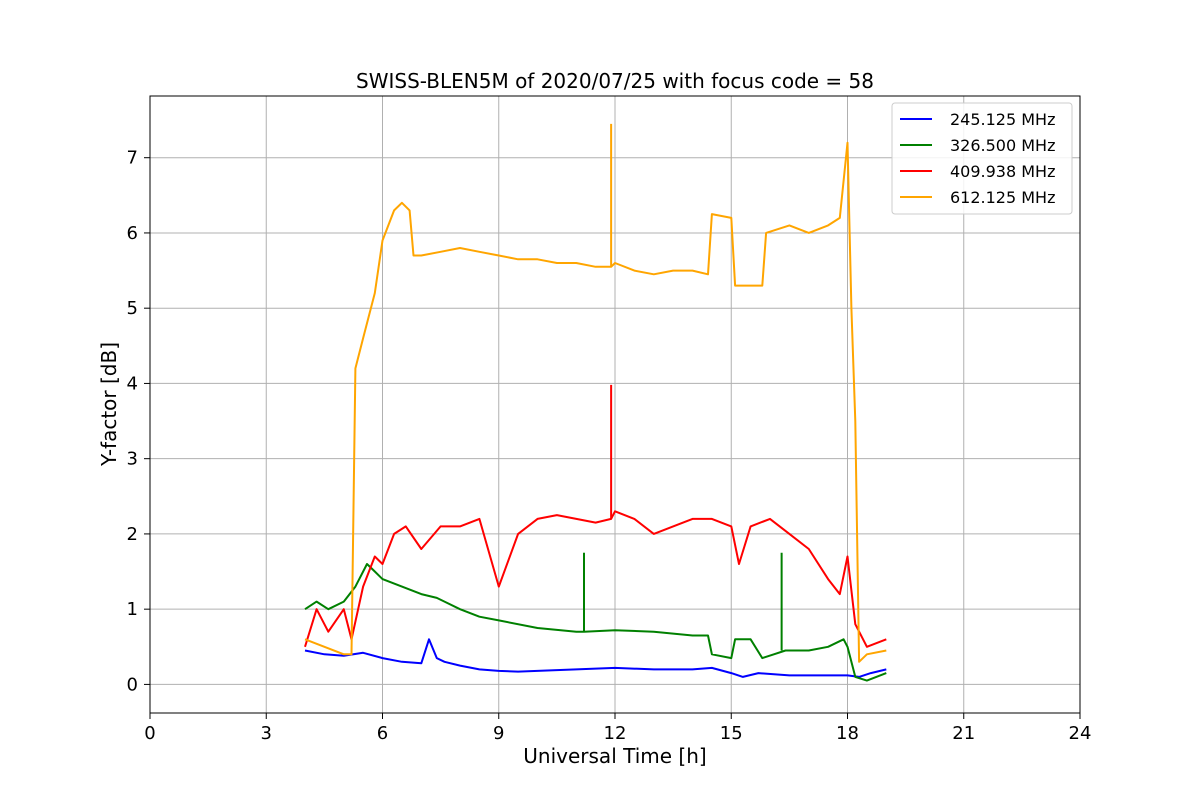  I want to click on legend-label: 245.125 MHz, so click(1002, 119).